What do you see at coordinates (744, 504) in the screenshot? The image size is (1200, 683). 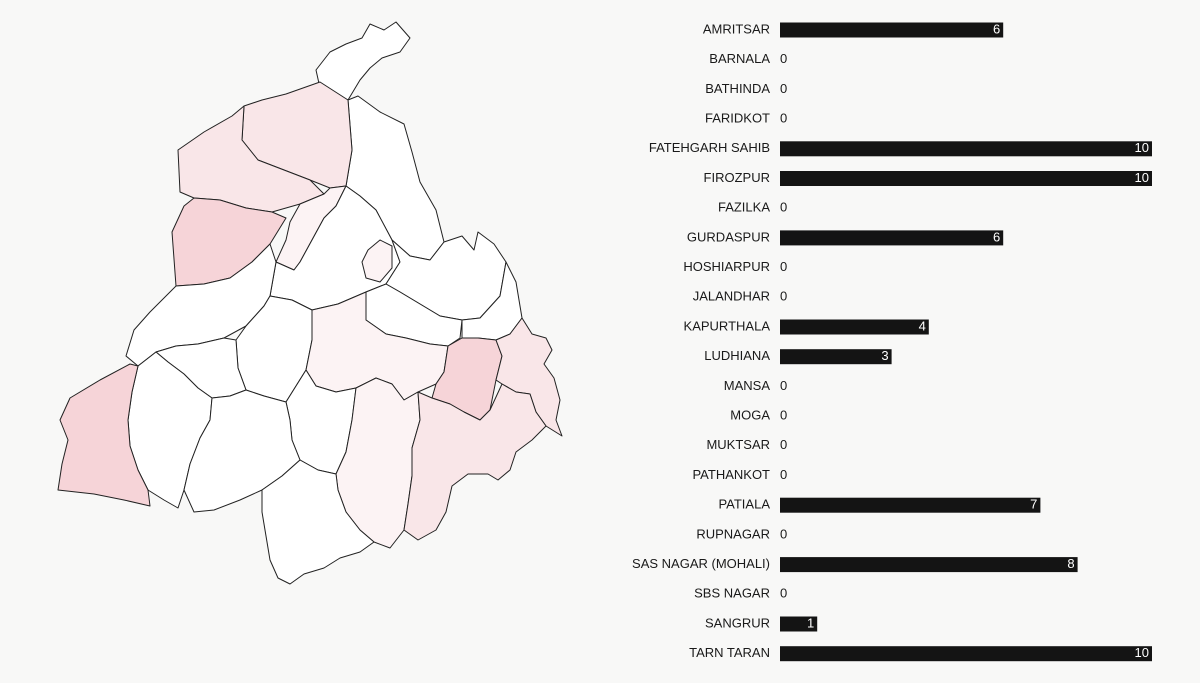 I see `district-label-patiala: PATIALA` at bounding box center [744, 504].